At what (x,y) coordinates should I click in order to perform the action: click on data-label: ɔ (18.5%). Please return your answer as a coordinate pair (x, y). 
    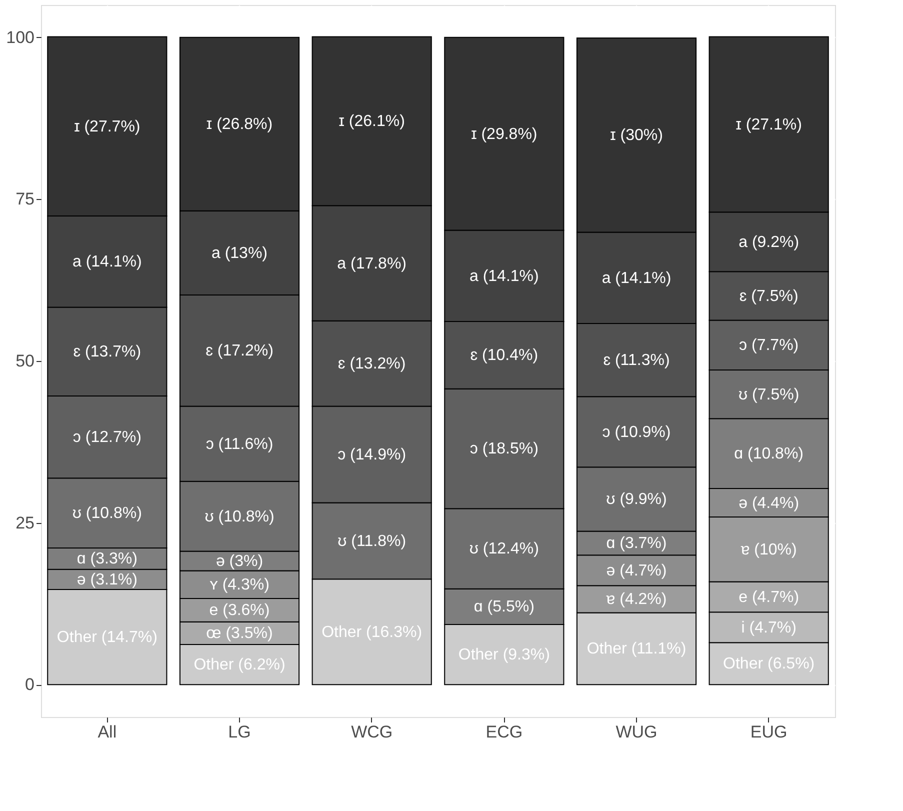
    Looking at the image, I should click on (504, 449).